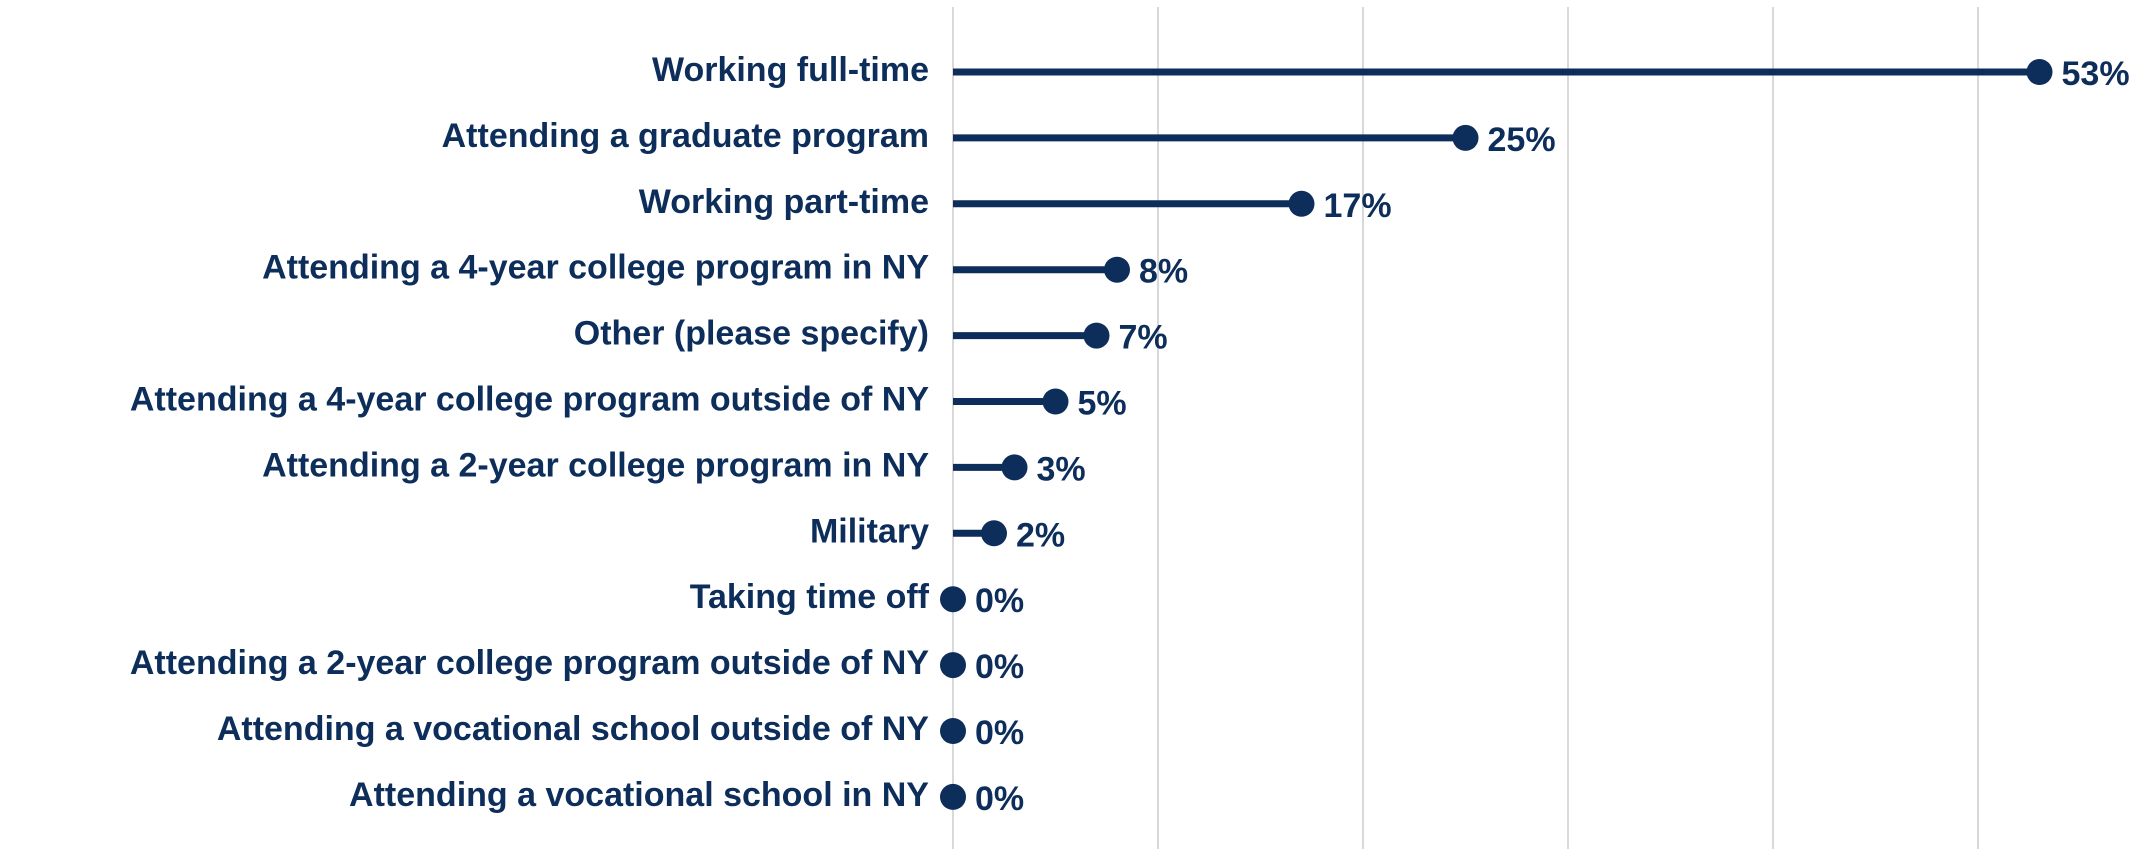  I want to click on value-label: 8%, so click(1163, 272).